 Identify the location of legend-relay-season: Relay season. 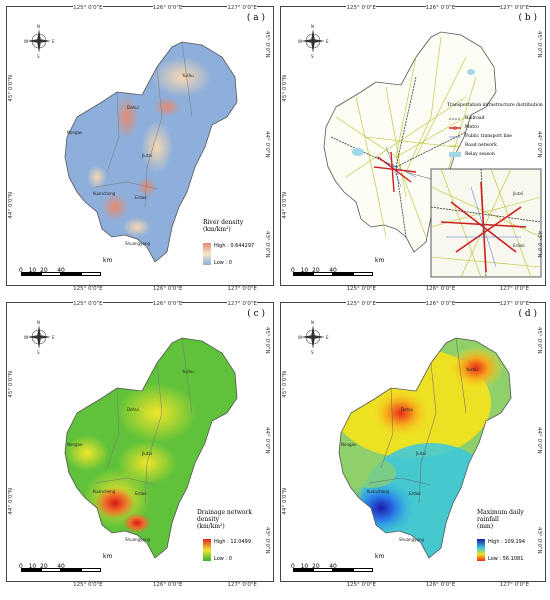
(480, 154).